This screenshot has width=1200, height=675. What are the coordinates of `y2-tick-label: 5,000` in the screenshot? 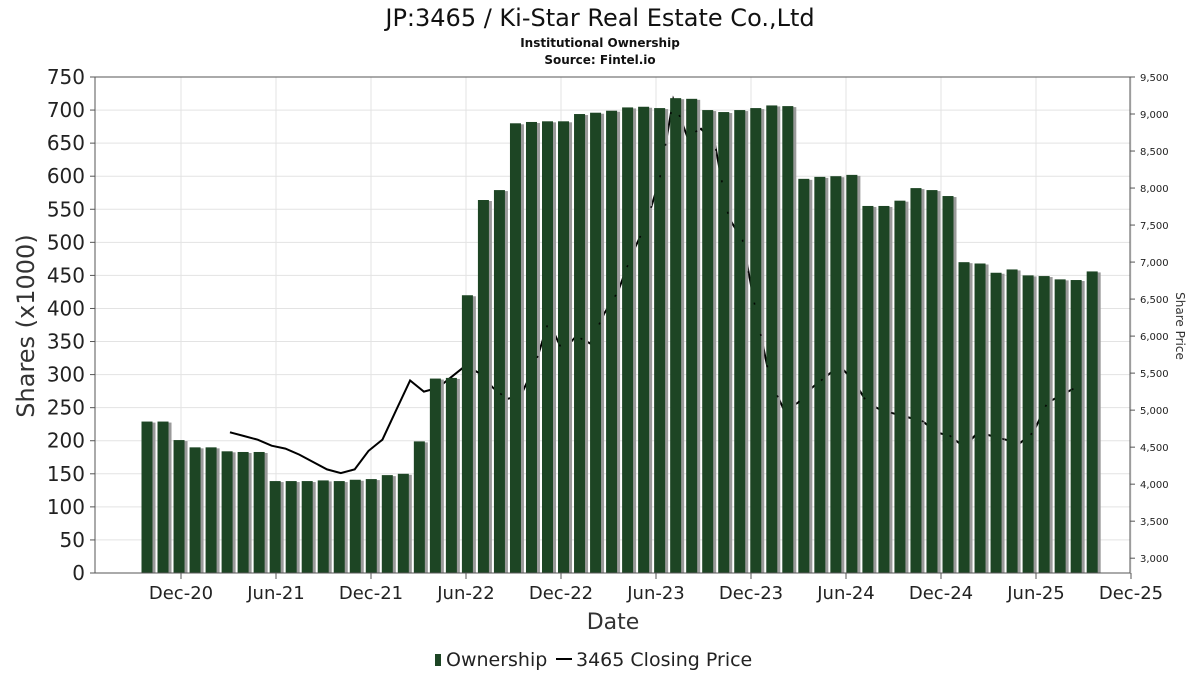 It's located at (1154, 411).